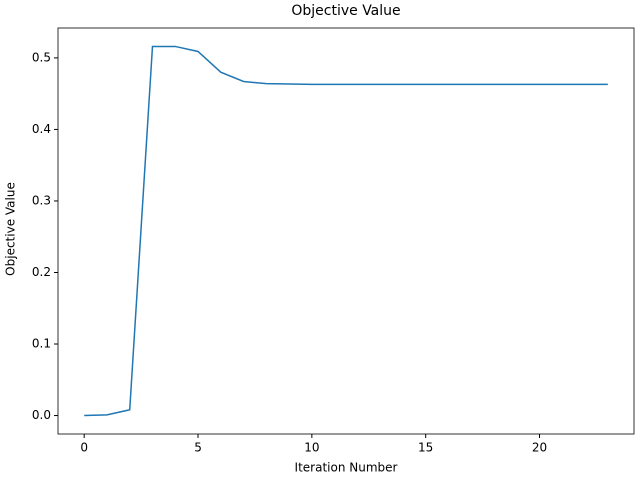  Describe the element at coordinates (41, 129) in the screenshot. I see `y-tick-label: 0.4` at that location.